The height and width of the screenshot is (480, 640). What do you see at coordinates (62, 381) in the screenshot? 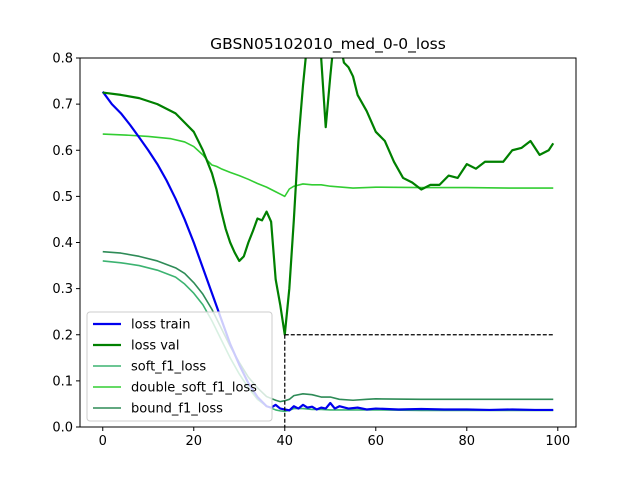
I see `y-tick-label: 0.1` at bounding box center [62, 381].